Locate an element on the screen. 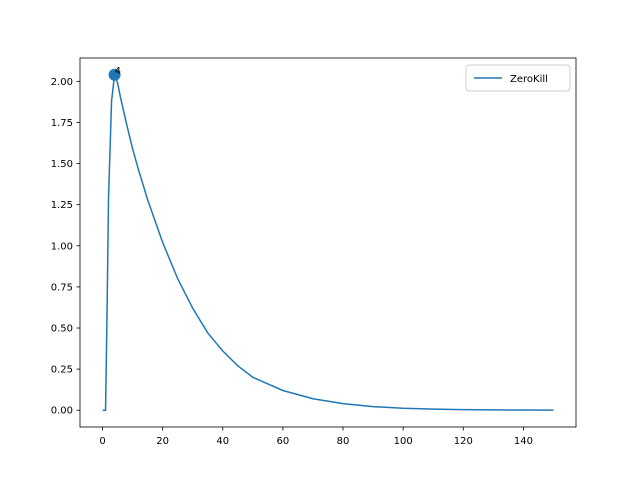  x-tick-label: 0 is located at coordinates (102, 441).